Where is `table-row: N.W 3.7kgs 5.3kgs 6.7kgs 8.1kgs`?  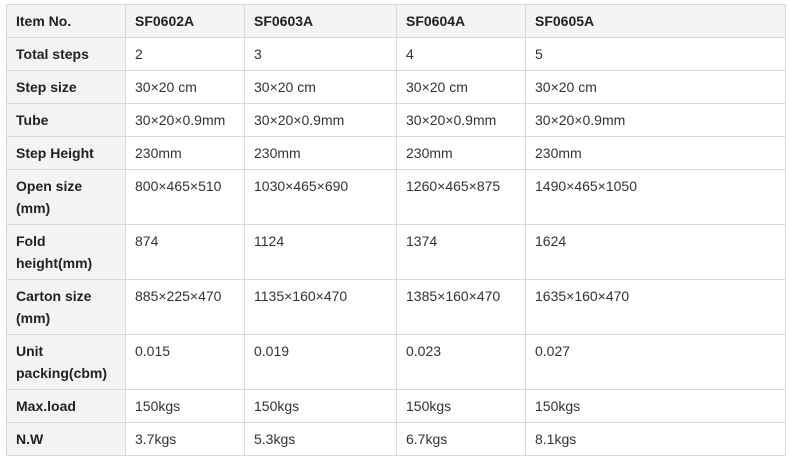
table-row: N.W 3.7kgs 5.3kgs 6.7kgs 8.1kgs is located at coordinates (396, 439).